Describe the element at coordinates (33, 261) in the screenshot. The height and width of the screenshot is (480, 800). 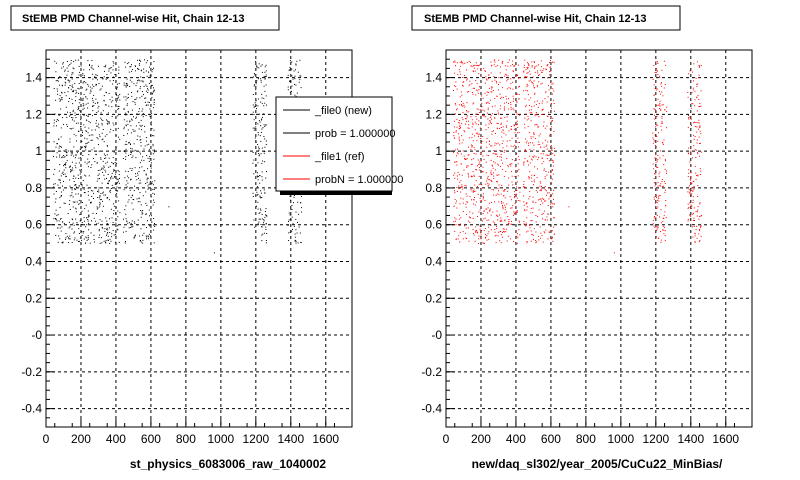
I see `y-tick-label: 0.4` at that location.